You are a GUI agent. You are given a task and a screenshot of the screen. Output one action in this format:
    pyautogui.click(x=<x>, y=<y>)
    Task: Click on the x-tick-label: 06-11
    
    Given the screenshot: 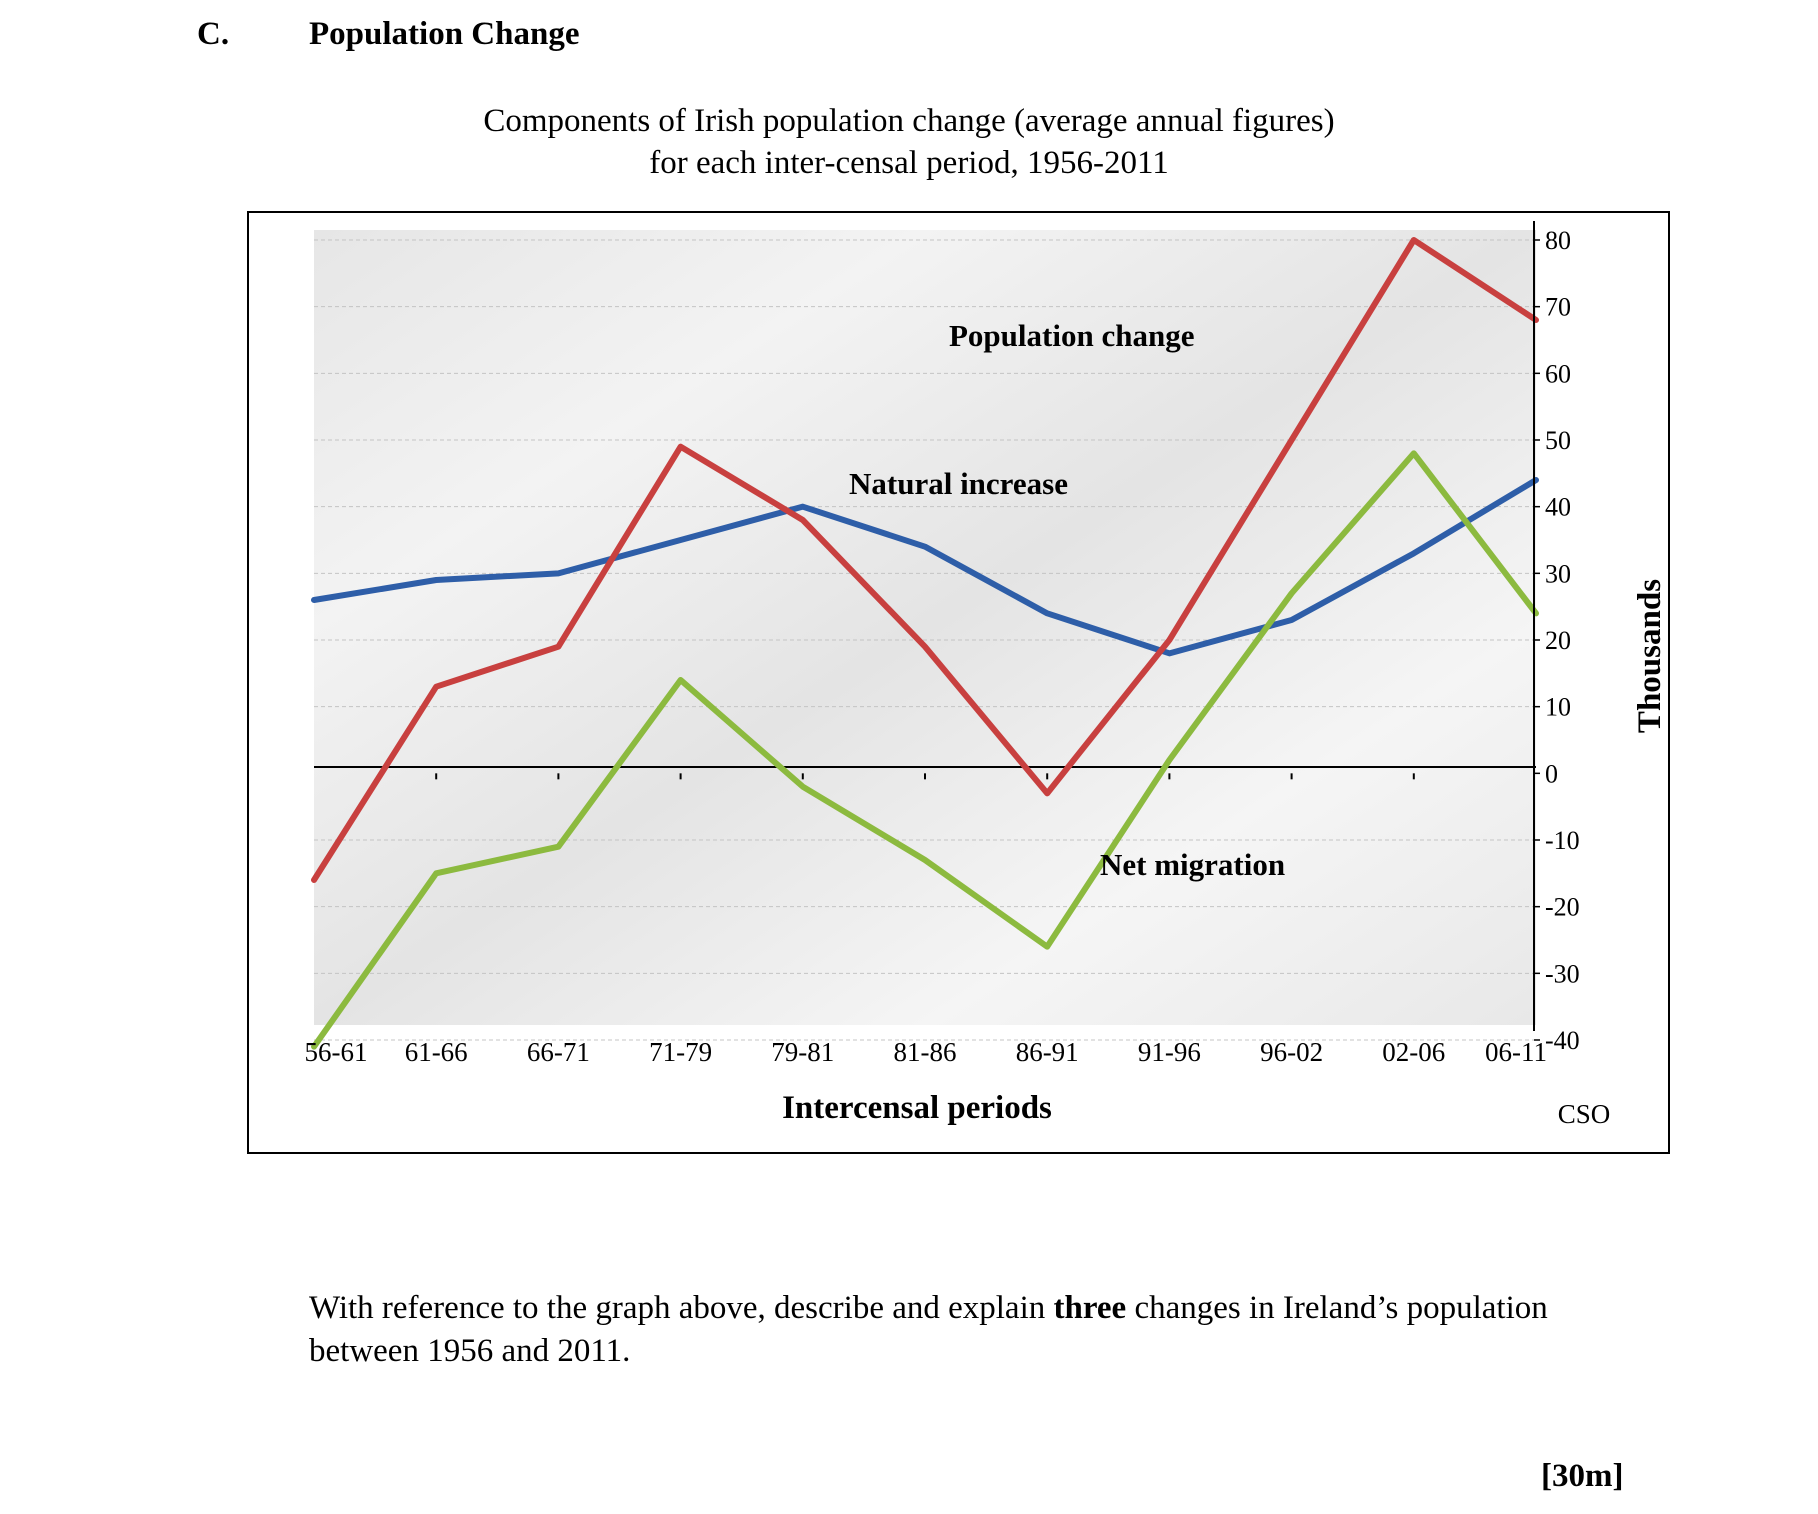 What is the action you would take?
    pyautogui.click(x=1516, y=1052)
    